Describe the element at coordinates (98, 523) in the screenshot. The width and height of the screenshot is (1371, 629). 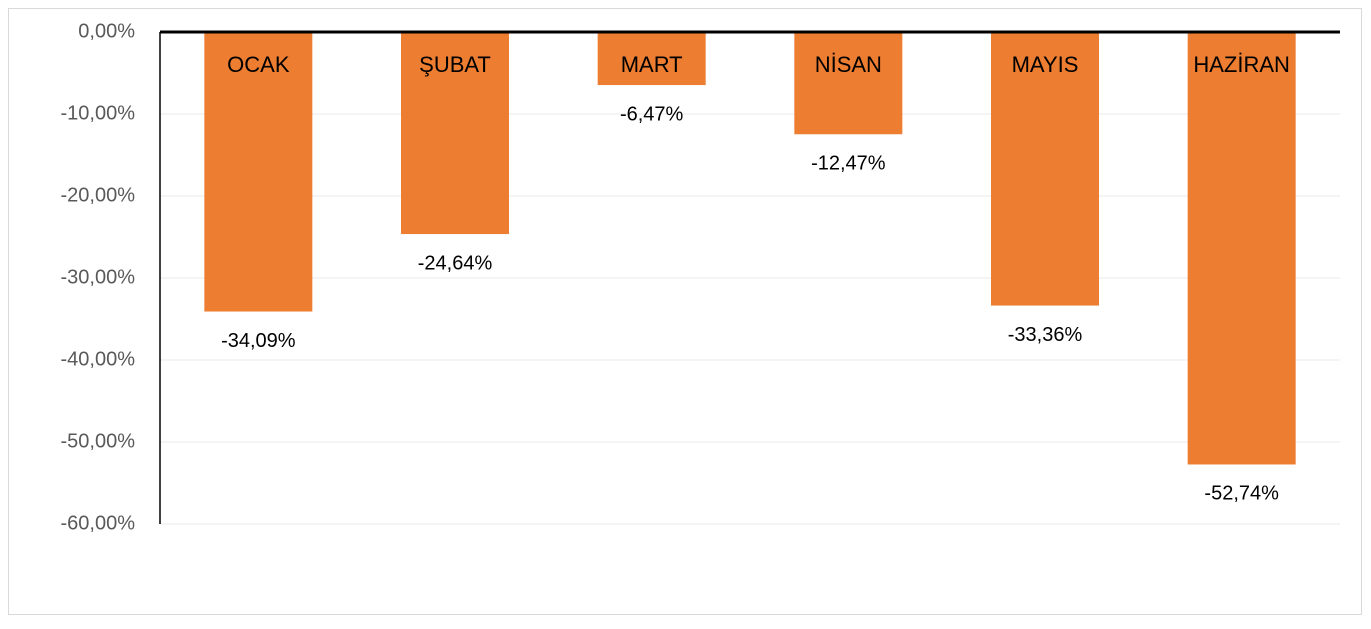
I see `y-tick-label: -60,00%` at that location.